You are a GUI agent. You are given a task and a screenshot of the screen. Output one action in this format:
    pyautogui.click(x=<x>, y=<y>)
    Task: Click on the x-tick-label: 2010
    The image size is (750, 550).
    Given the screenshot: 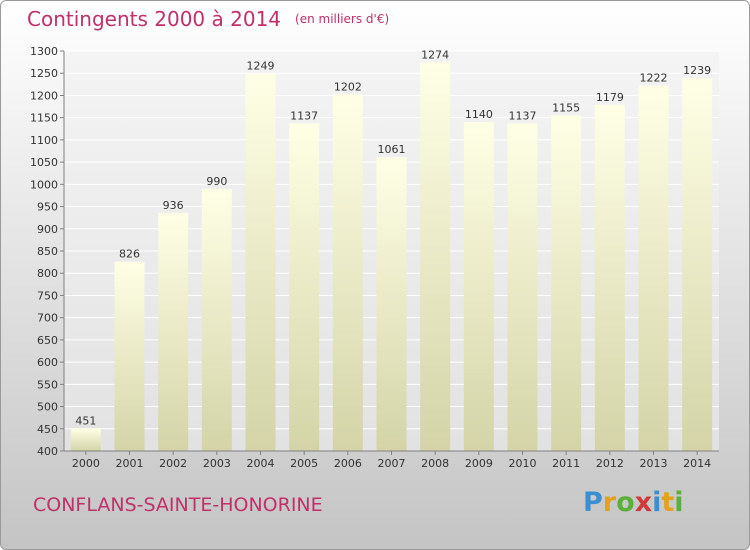 What is the action you would take?
    pyautogui.click(x=523, y=463)
    